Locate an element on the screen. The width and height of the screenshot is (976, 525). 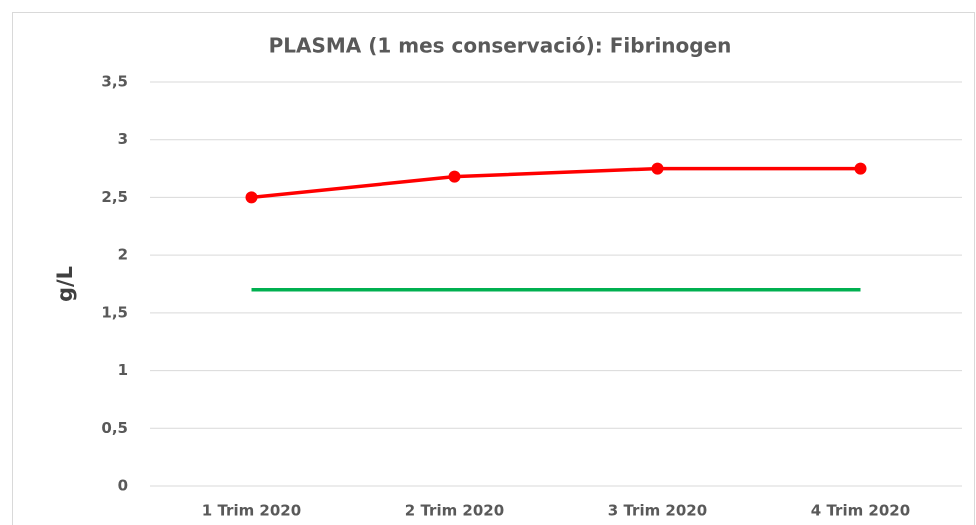
y-tick-label: 3 is located at coordinates (123, 139).